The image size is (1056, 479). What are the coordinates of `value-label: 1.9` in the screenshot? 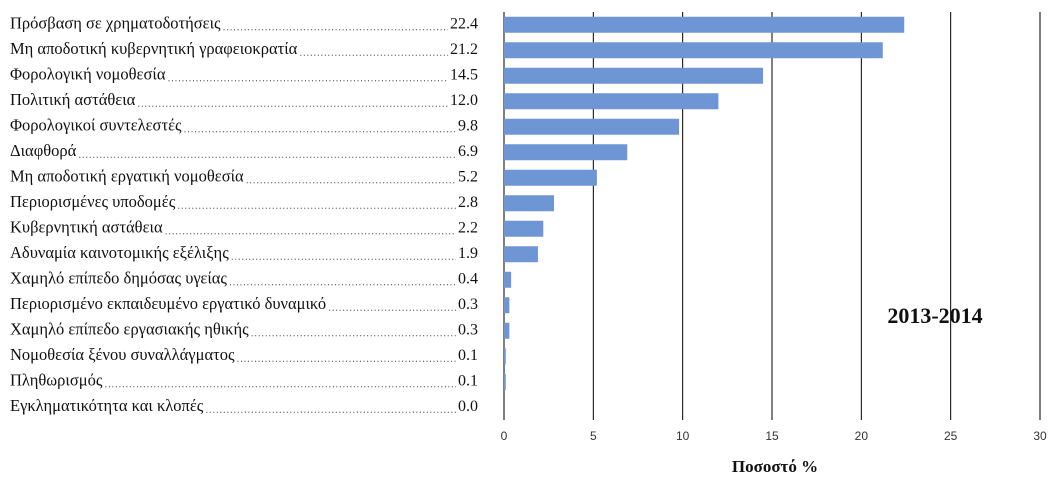 It's located at (468, 253).